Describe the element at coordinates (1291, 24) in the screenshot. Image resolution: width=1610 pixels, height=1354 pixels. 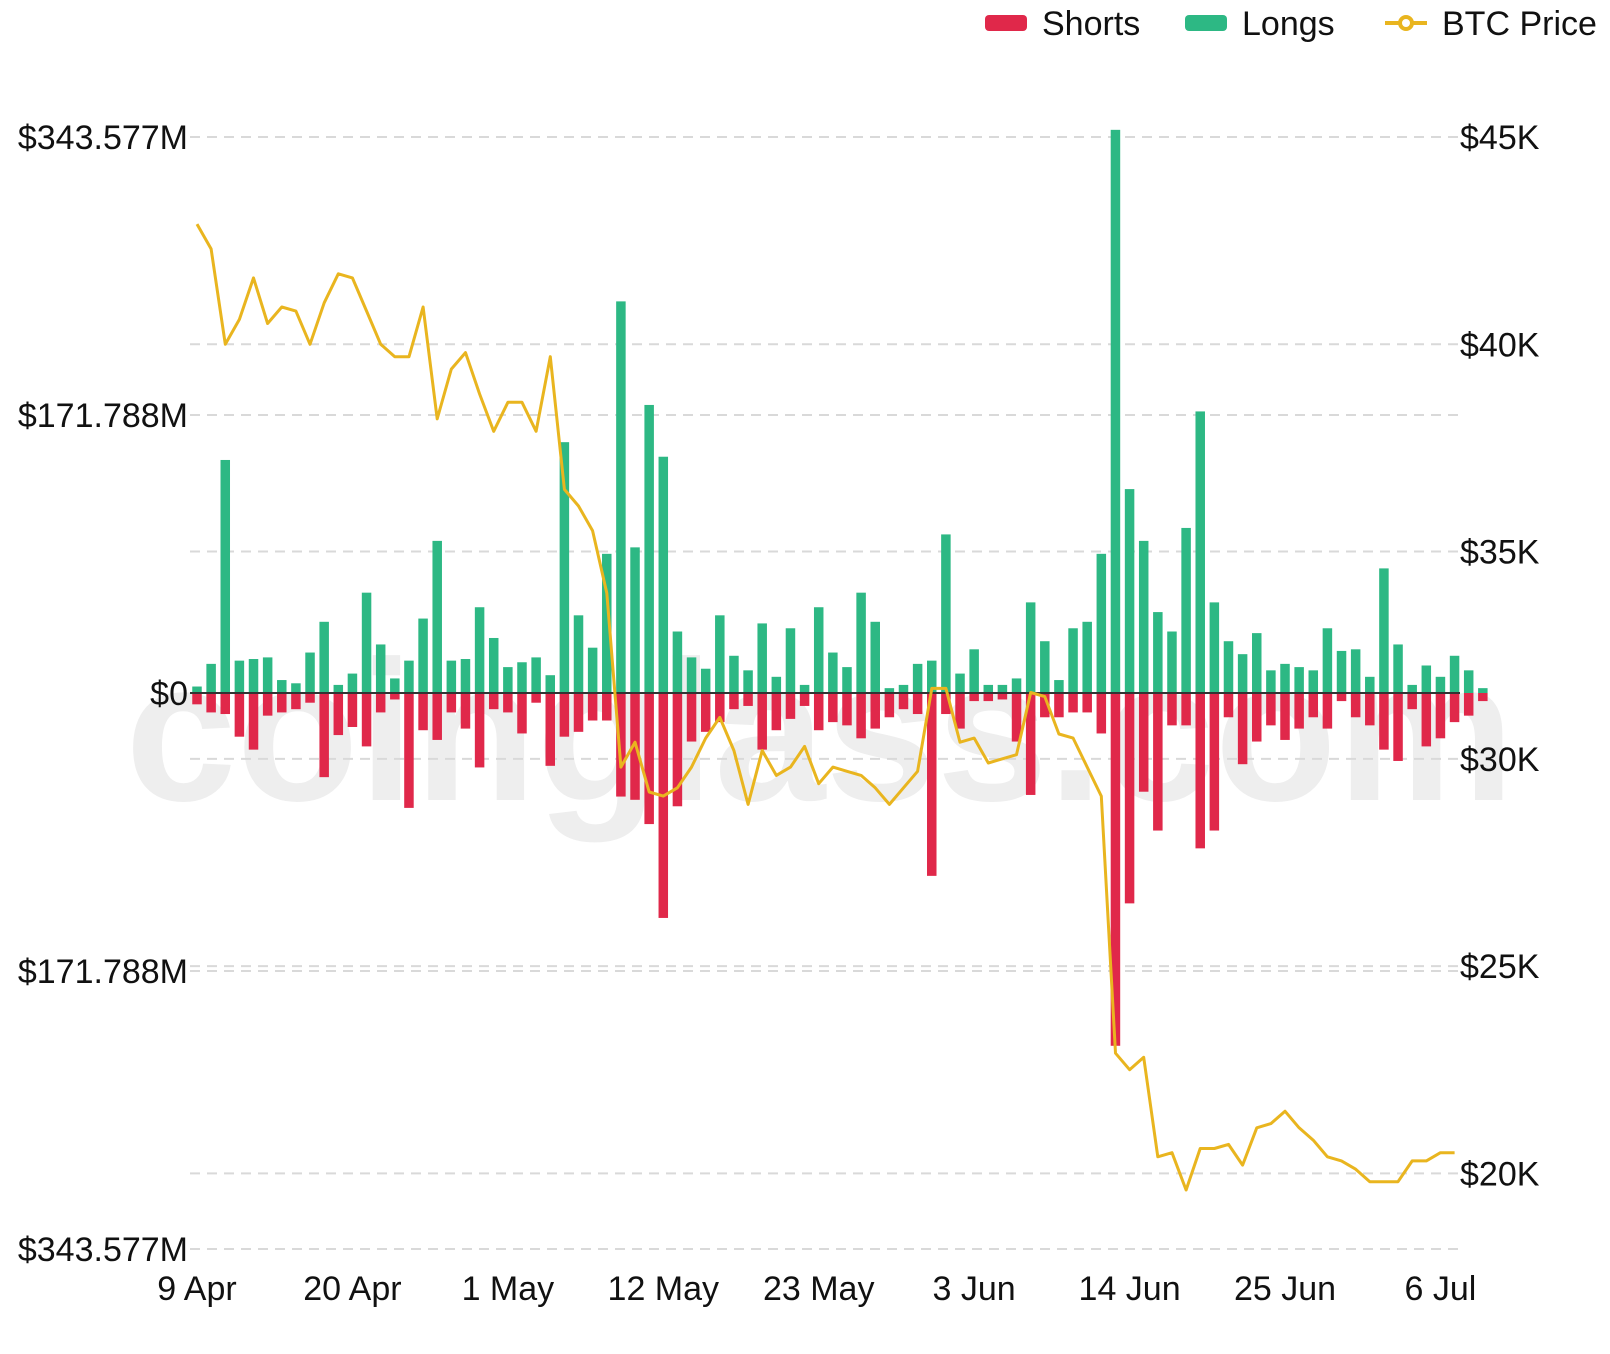
I see `legend: Shorts Longs BTC Price` at that location.